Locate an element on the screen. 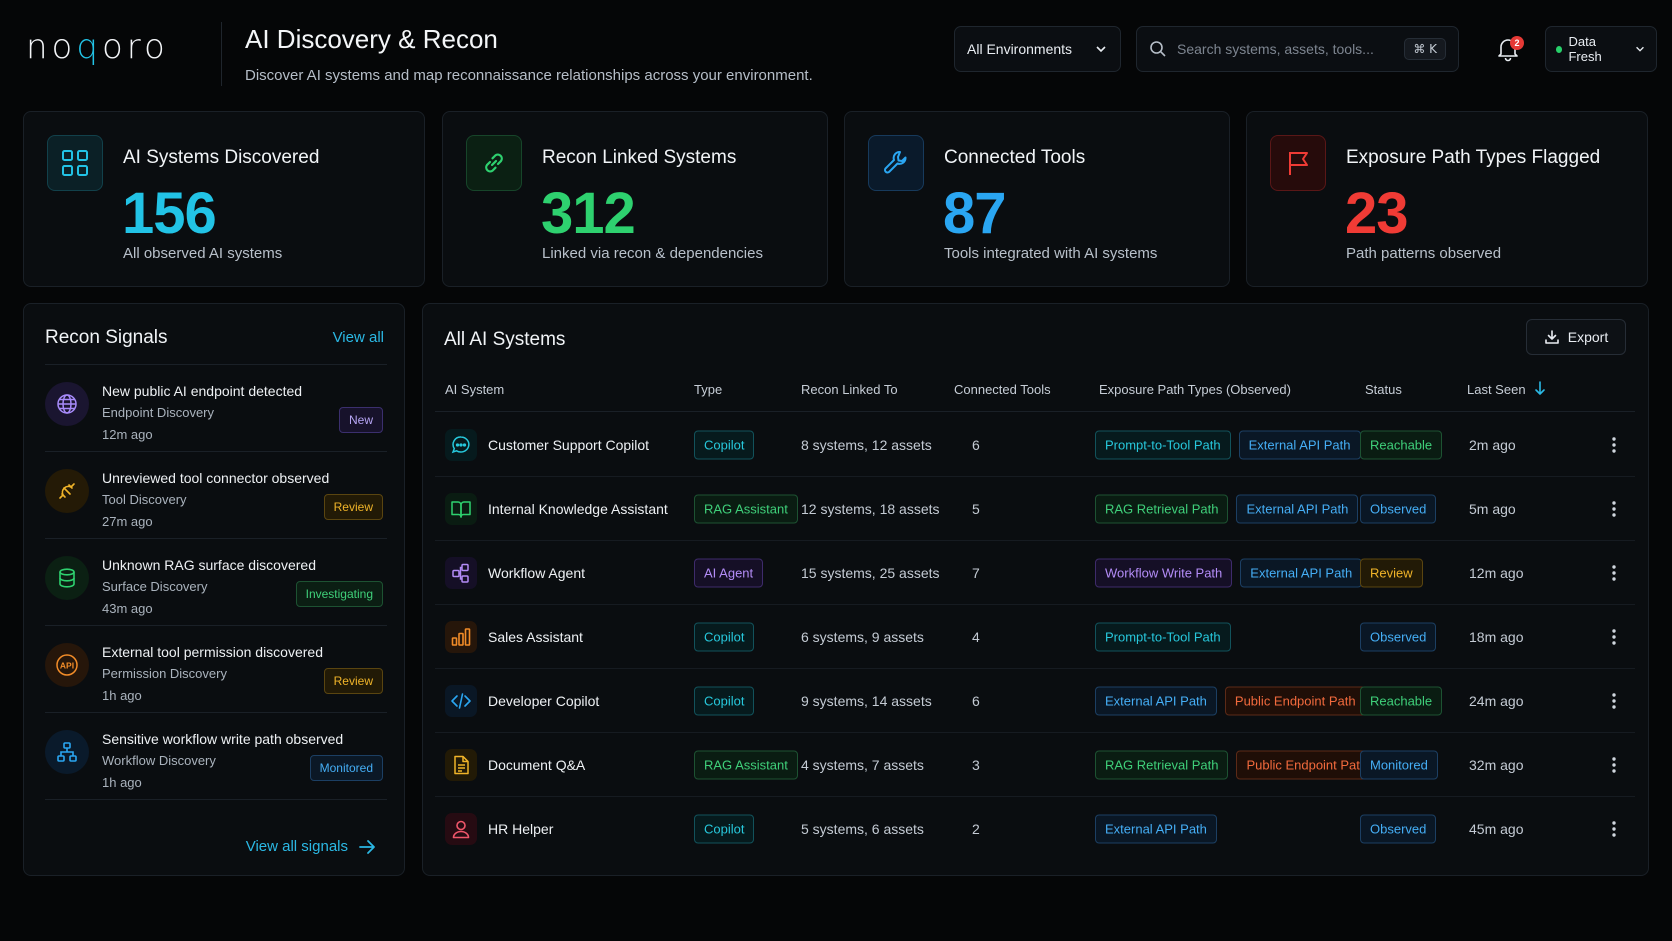  header-divider is located at coordinates (221, 54).